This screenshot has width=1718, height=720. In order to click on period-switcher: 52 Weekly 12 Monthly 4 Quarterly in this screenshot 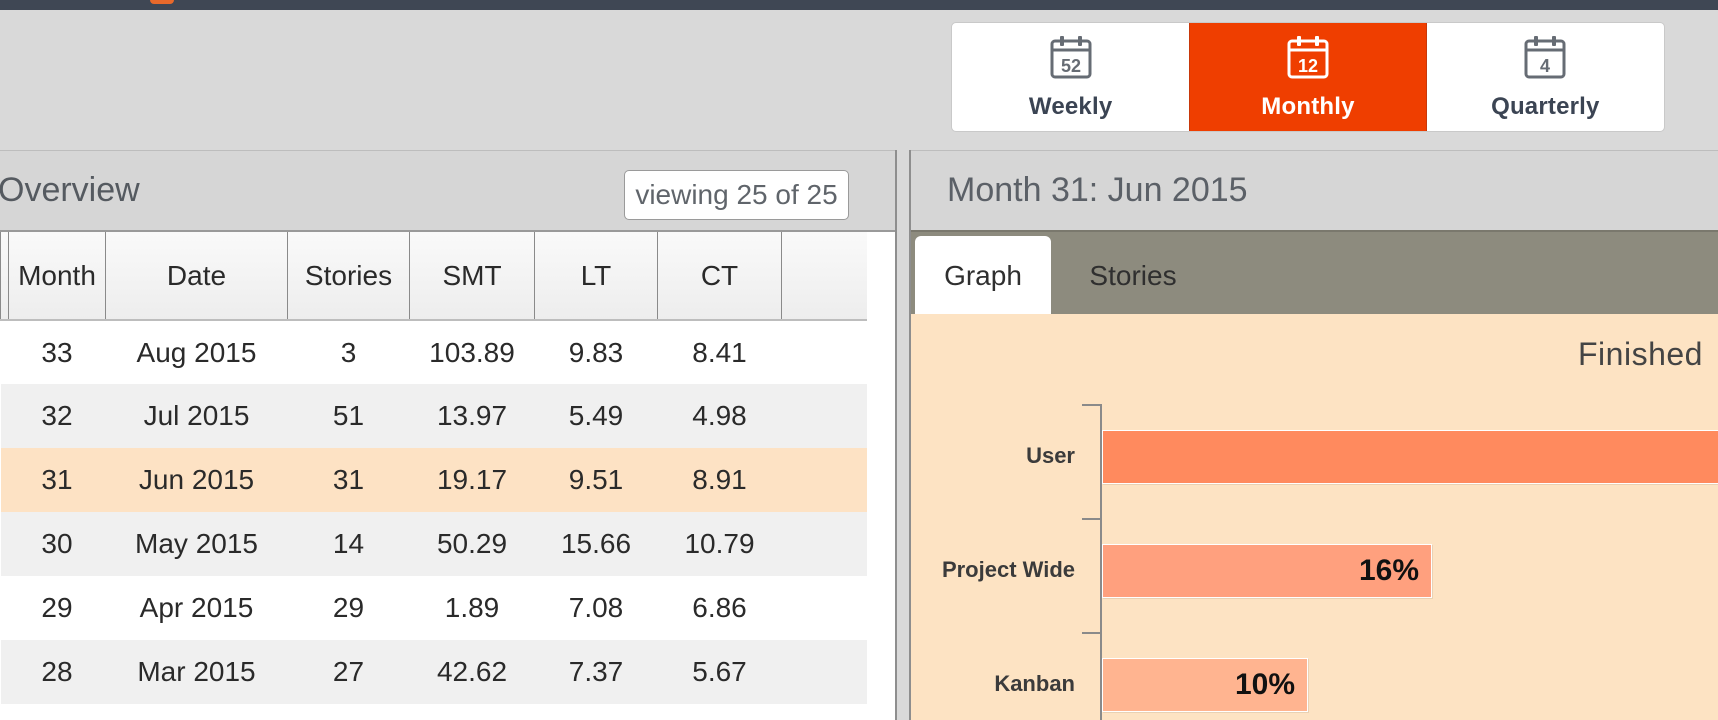, I will do `click(1308, 77)`.